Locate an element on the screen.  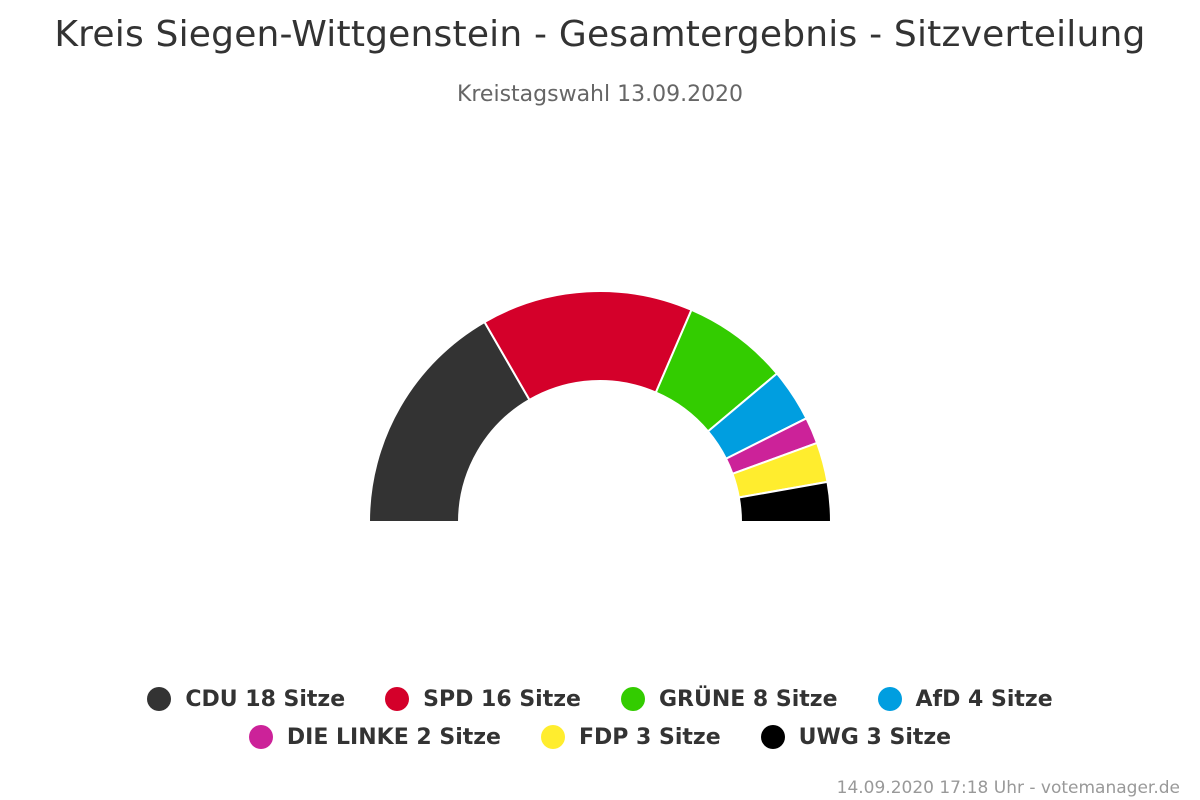
legend-item-cdu: CDU 18 Sitze is located at coordinates (246, 699).